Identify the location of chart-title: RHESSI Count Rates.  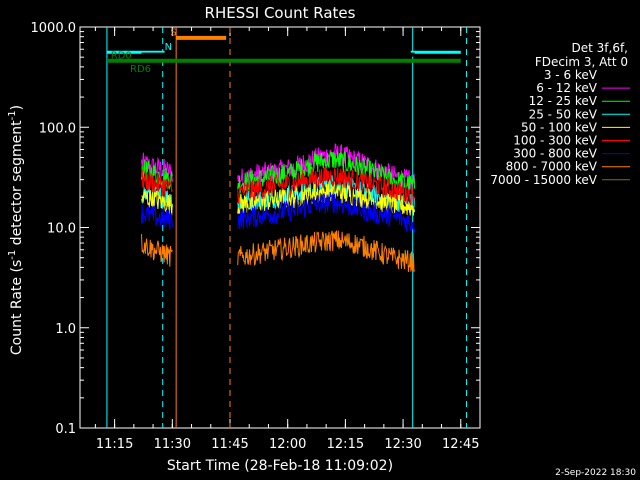
(280, 13).